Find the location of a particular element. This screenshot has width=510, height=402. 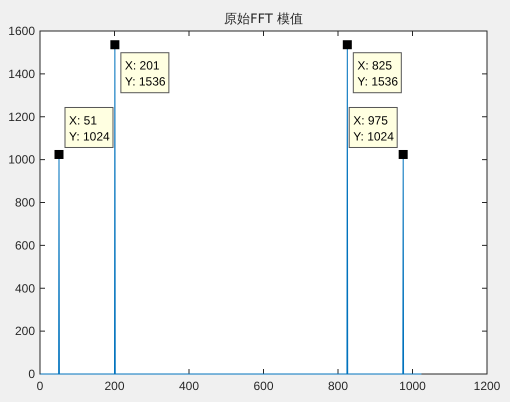

x-tick-label: 1200 is located at coordinates (487, 386).